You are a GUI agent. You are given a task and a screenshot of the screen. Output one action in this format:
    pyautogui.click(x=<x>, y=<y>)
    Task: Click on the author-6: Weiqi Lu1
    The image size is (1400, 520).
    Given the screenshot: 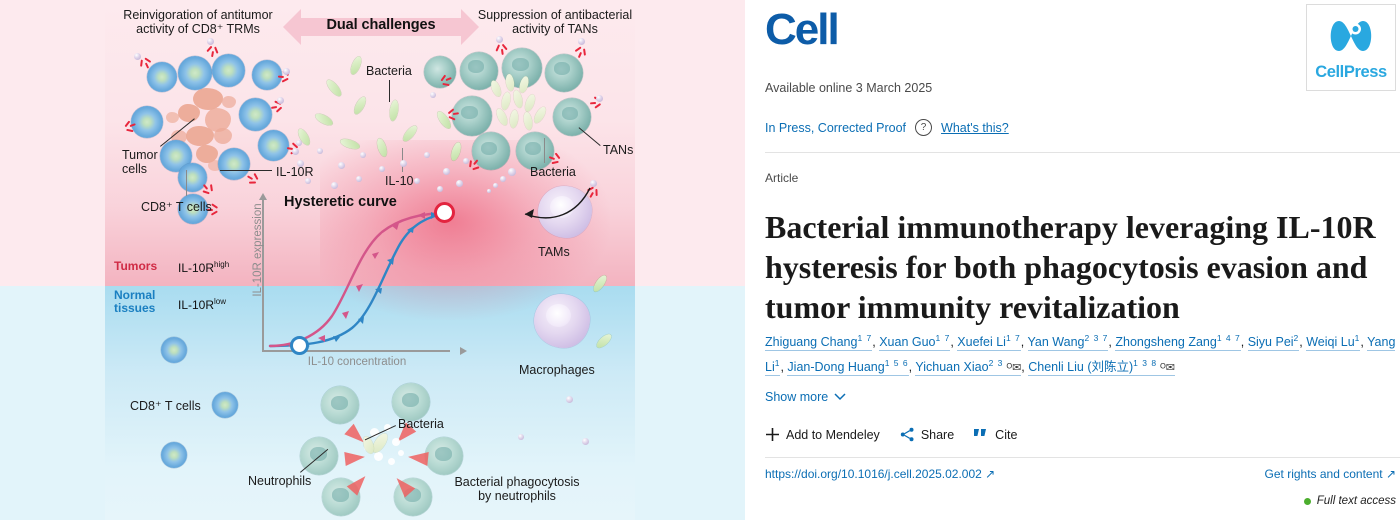 What is the action you would take?
    pyautogui.click(x=1333, y=342)
    